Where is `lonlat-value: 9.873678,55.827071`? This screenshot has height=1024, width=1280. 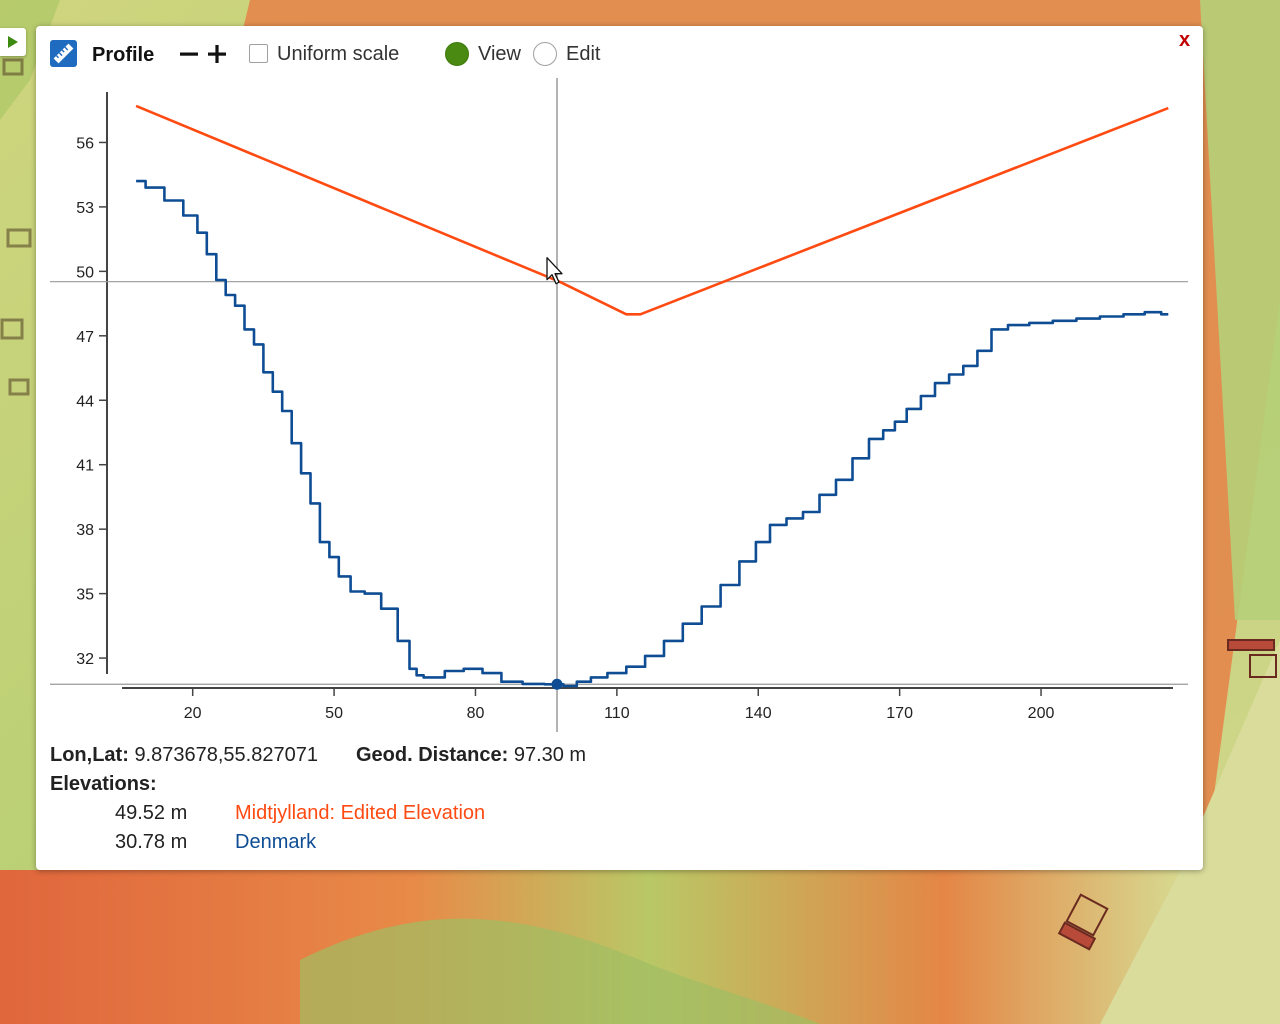
lonlat-value: 9.873678,55.827071 is located at coordinates (226, 755).